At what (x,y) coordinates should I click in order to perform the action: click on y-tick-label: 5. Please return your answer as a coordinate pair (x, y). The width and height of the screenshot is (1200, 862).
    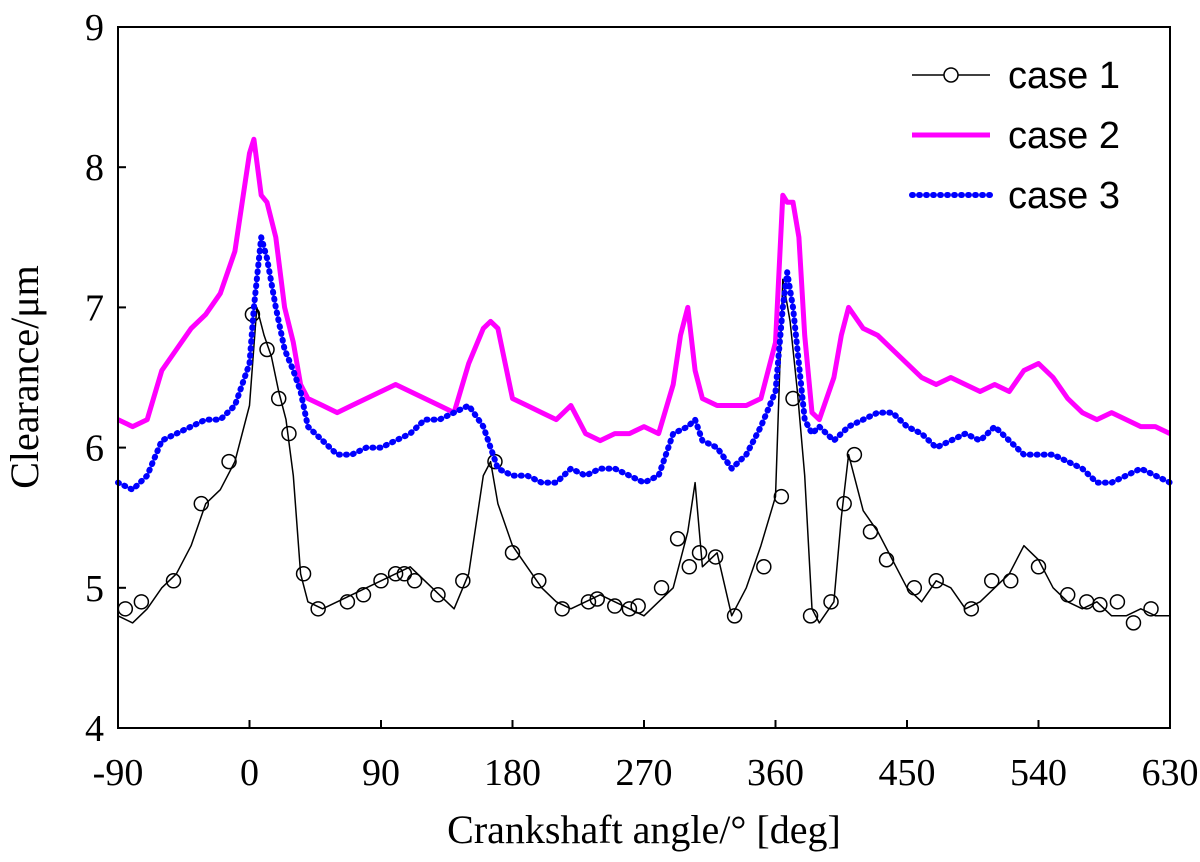
    Looking at the image, I should click on (94, 589).